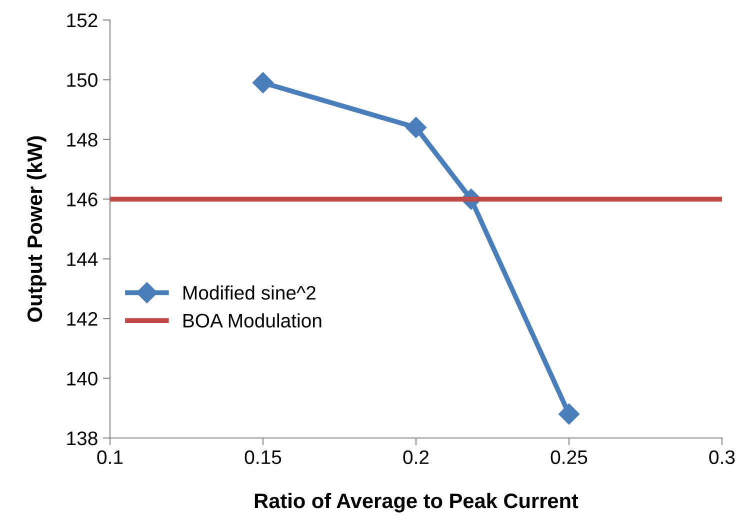  I want to click on x-tick-label: 0.25, so click(569, 457).